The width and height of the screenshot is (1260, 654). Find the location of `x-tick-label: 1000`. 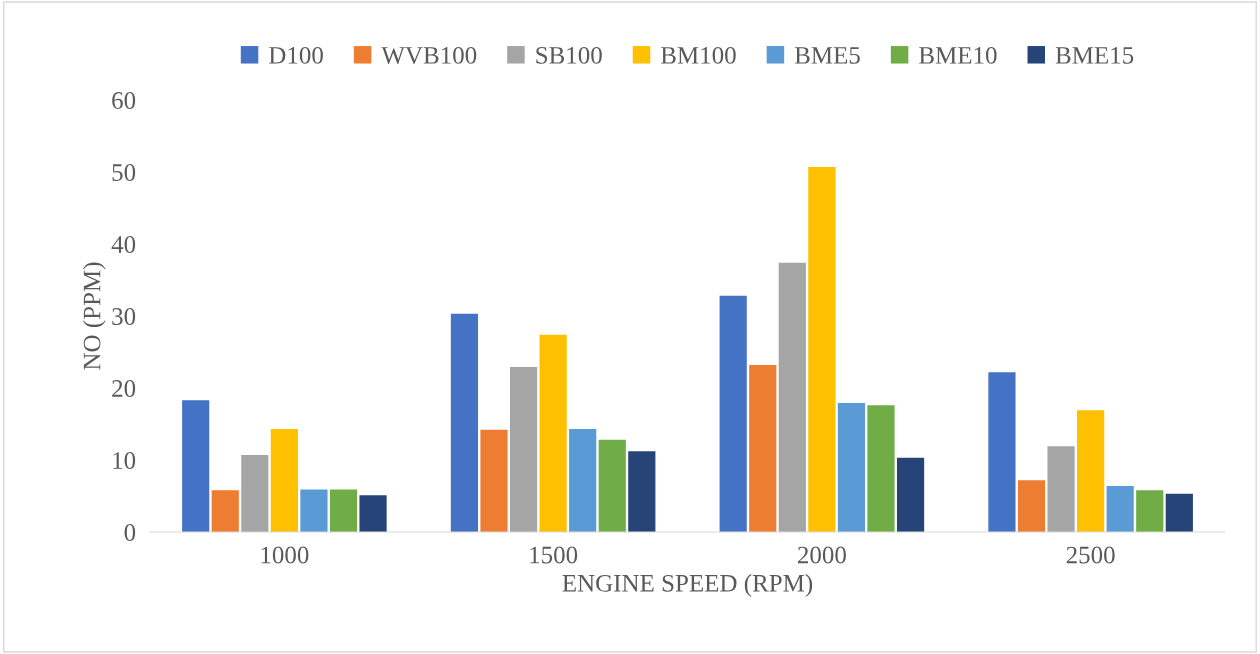

x-tick-label: 1000 is located at coordinates (285, 555).